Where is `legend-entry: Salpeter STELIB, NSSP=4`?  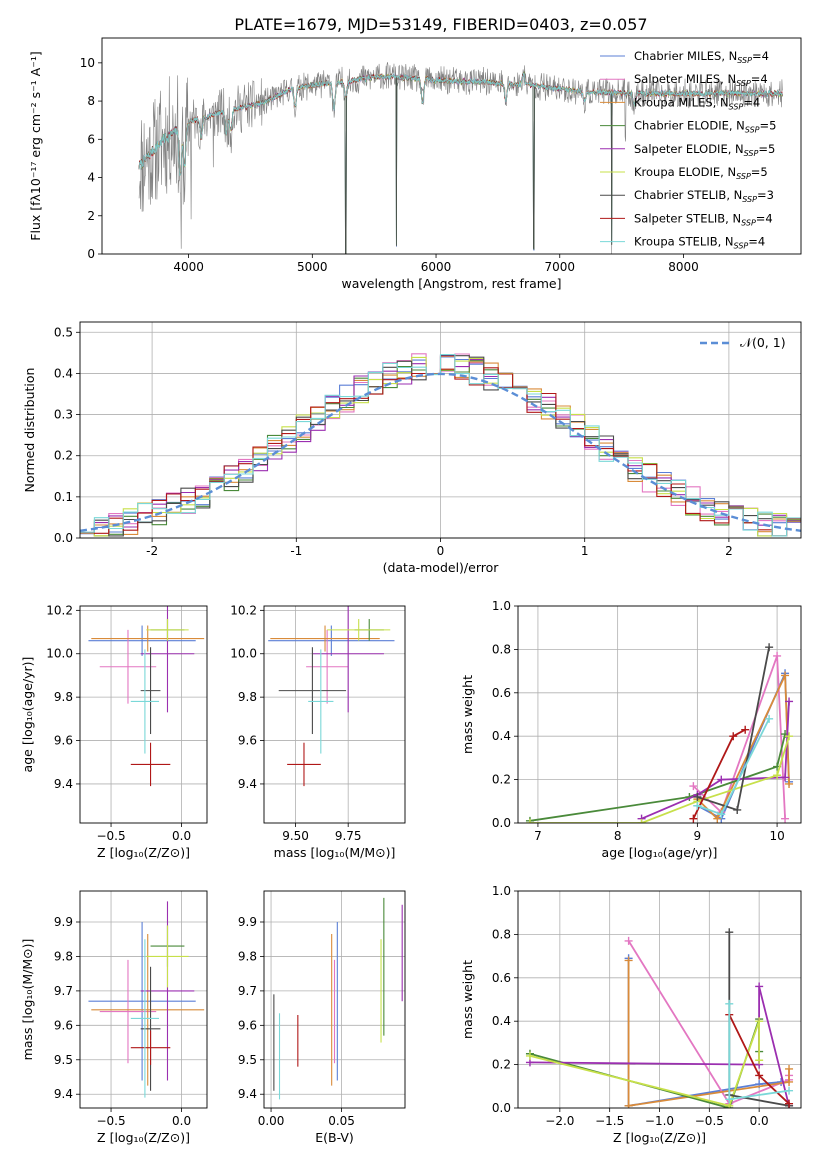 legend-entry: Salpeter STELIB, NSSP=4 is located at coordinates (703, 219).